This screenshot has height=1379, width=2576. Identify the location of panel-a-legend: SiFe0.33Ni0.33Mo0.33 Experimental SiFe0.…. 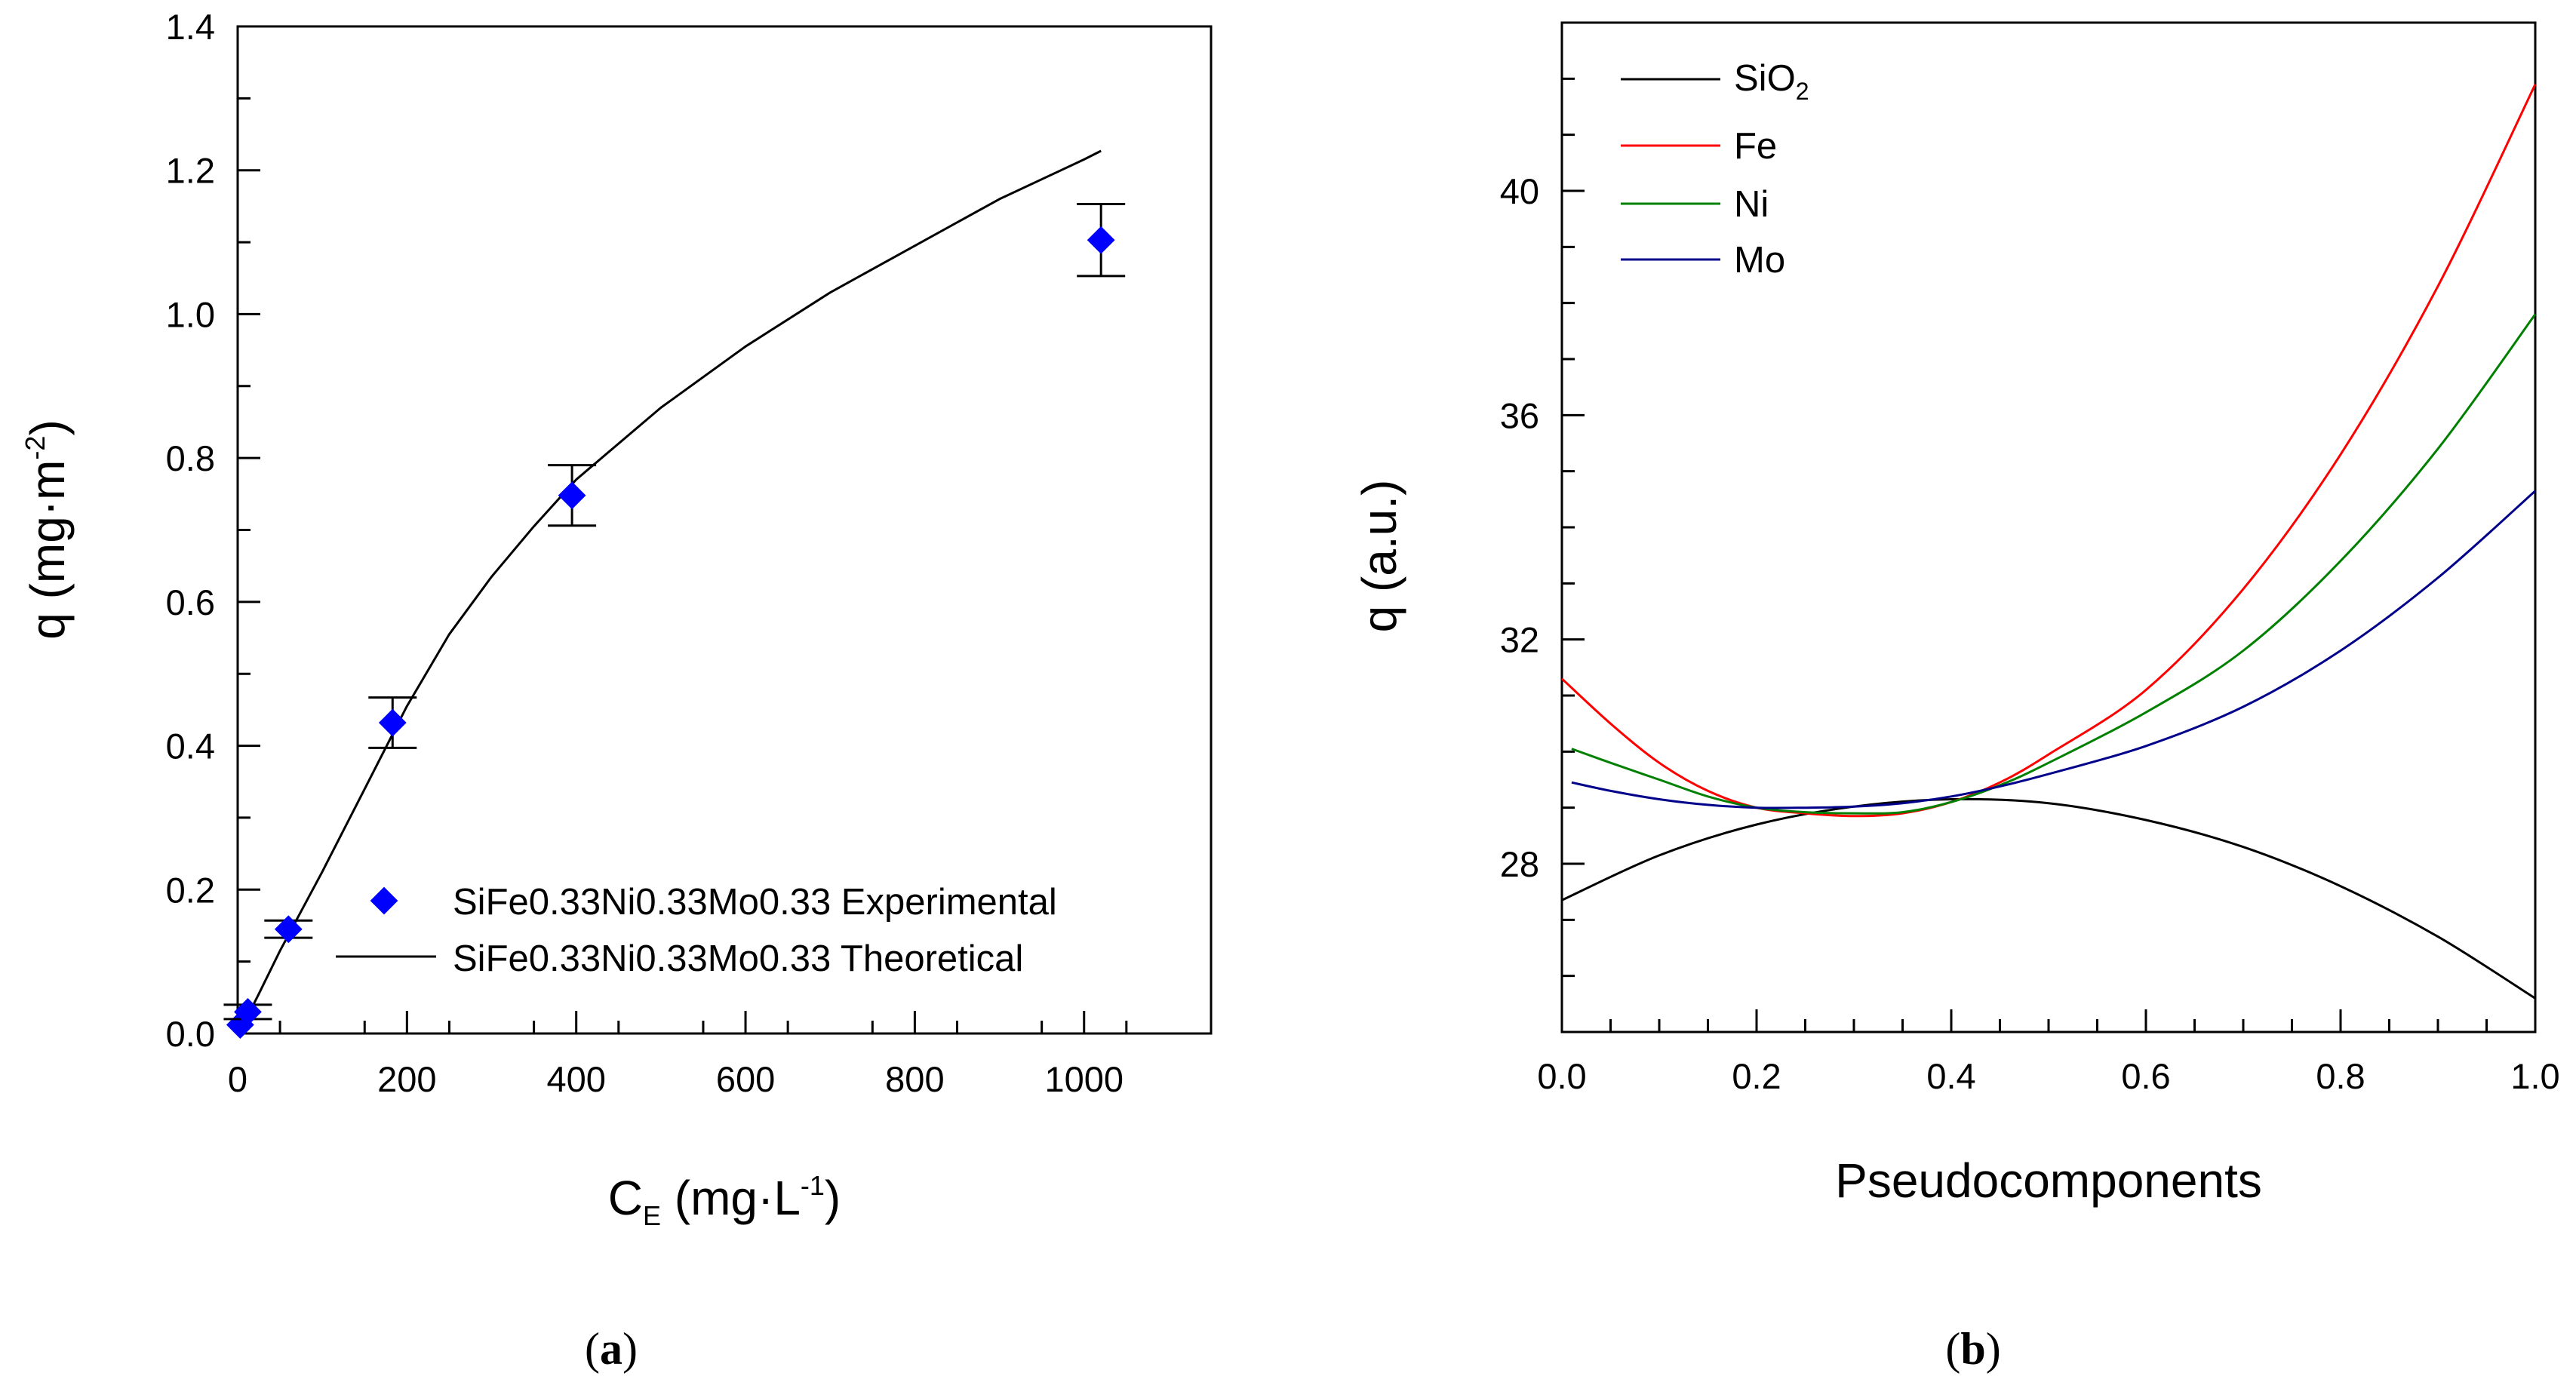
(696, 931).